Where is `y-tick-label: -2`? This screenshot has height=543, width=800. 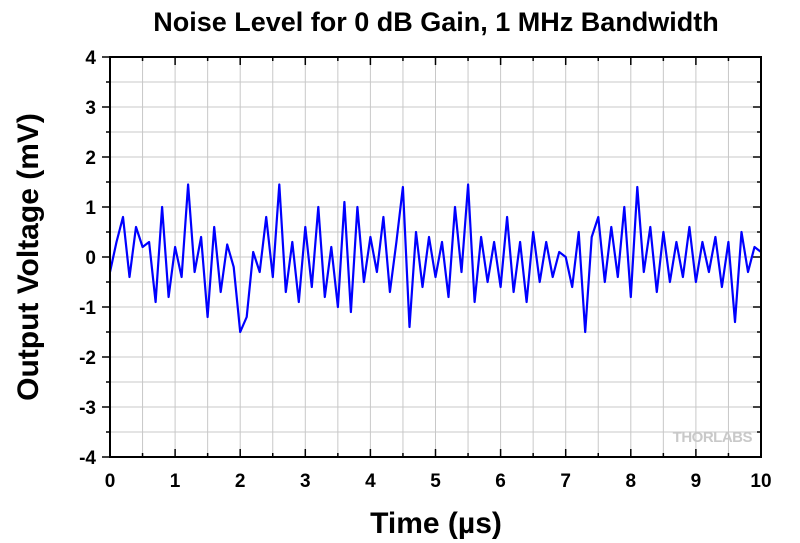
y-tick-label: -2 is located at coordinates (87, 358).